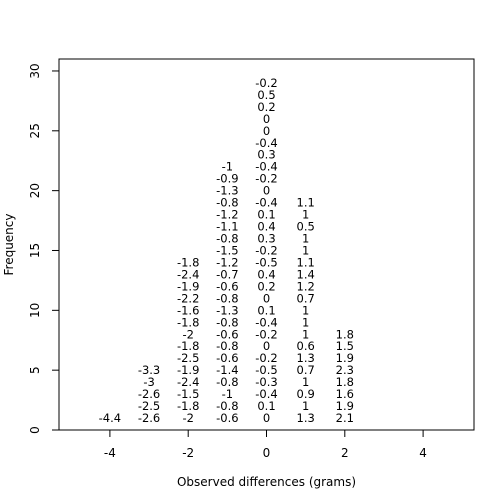 This screenshot has height=504, width=504. Describe the element at coordinates (35, 250) in the screenshot. I see `y-tick-label: 15` at that location.